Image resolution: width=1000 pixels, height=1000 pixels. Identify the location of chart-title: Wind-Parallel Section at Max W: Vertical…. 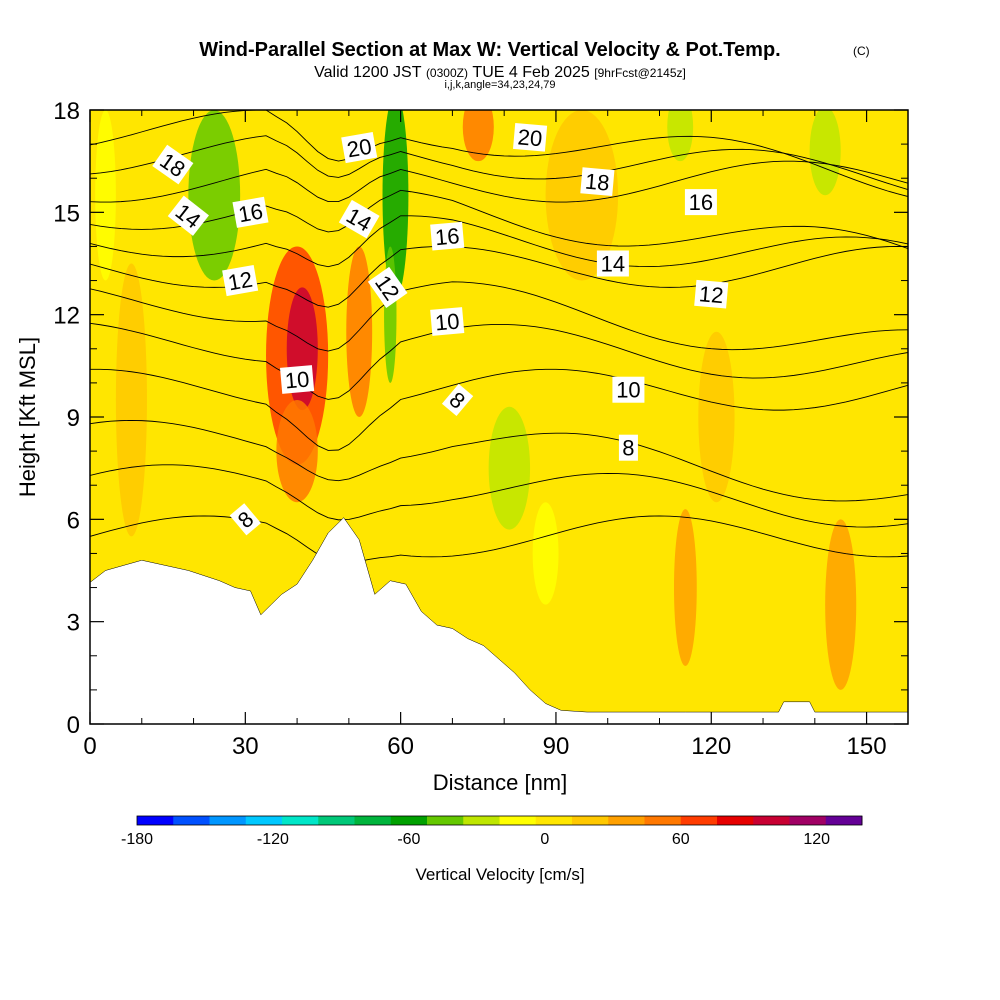
(489, 50).